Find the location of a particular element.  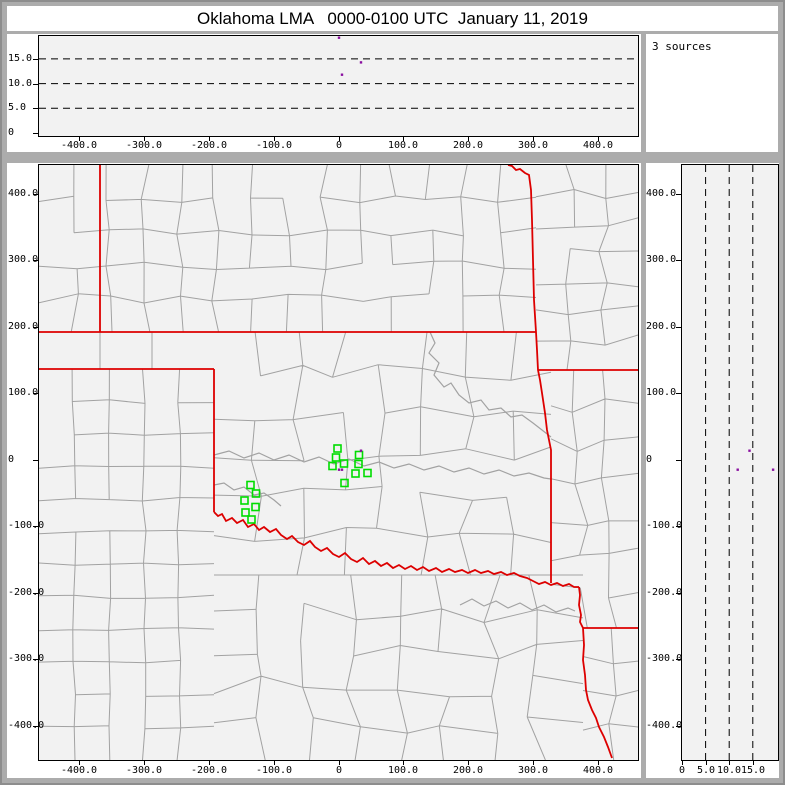

lightning-source-markers is located at coordinates (350, 460).